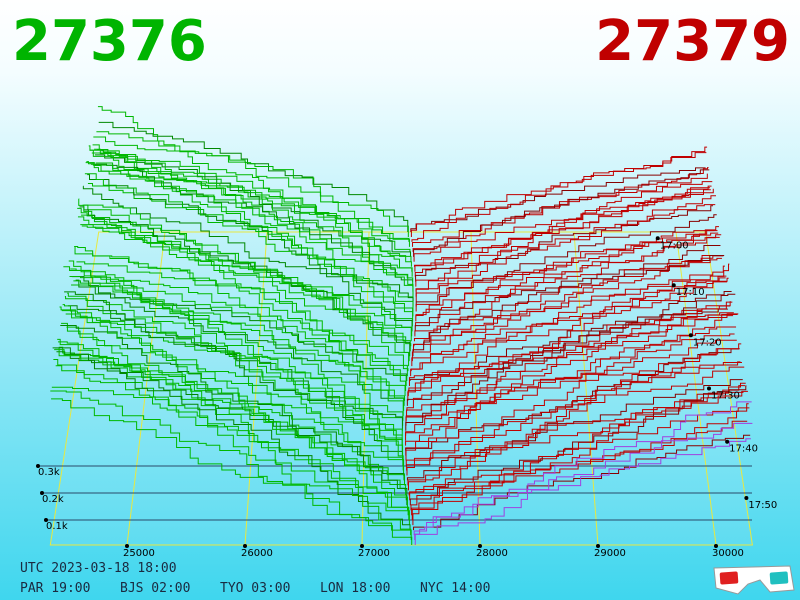 This screenshot has width=800, height=600. Describe the element at coordinates (690, 292) in the screenshot. I see `time-label: 17:10` at that location.